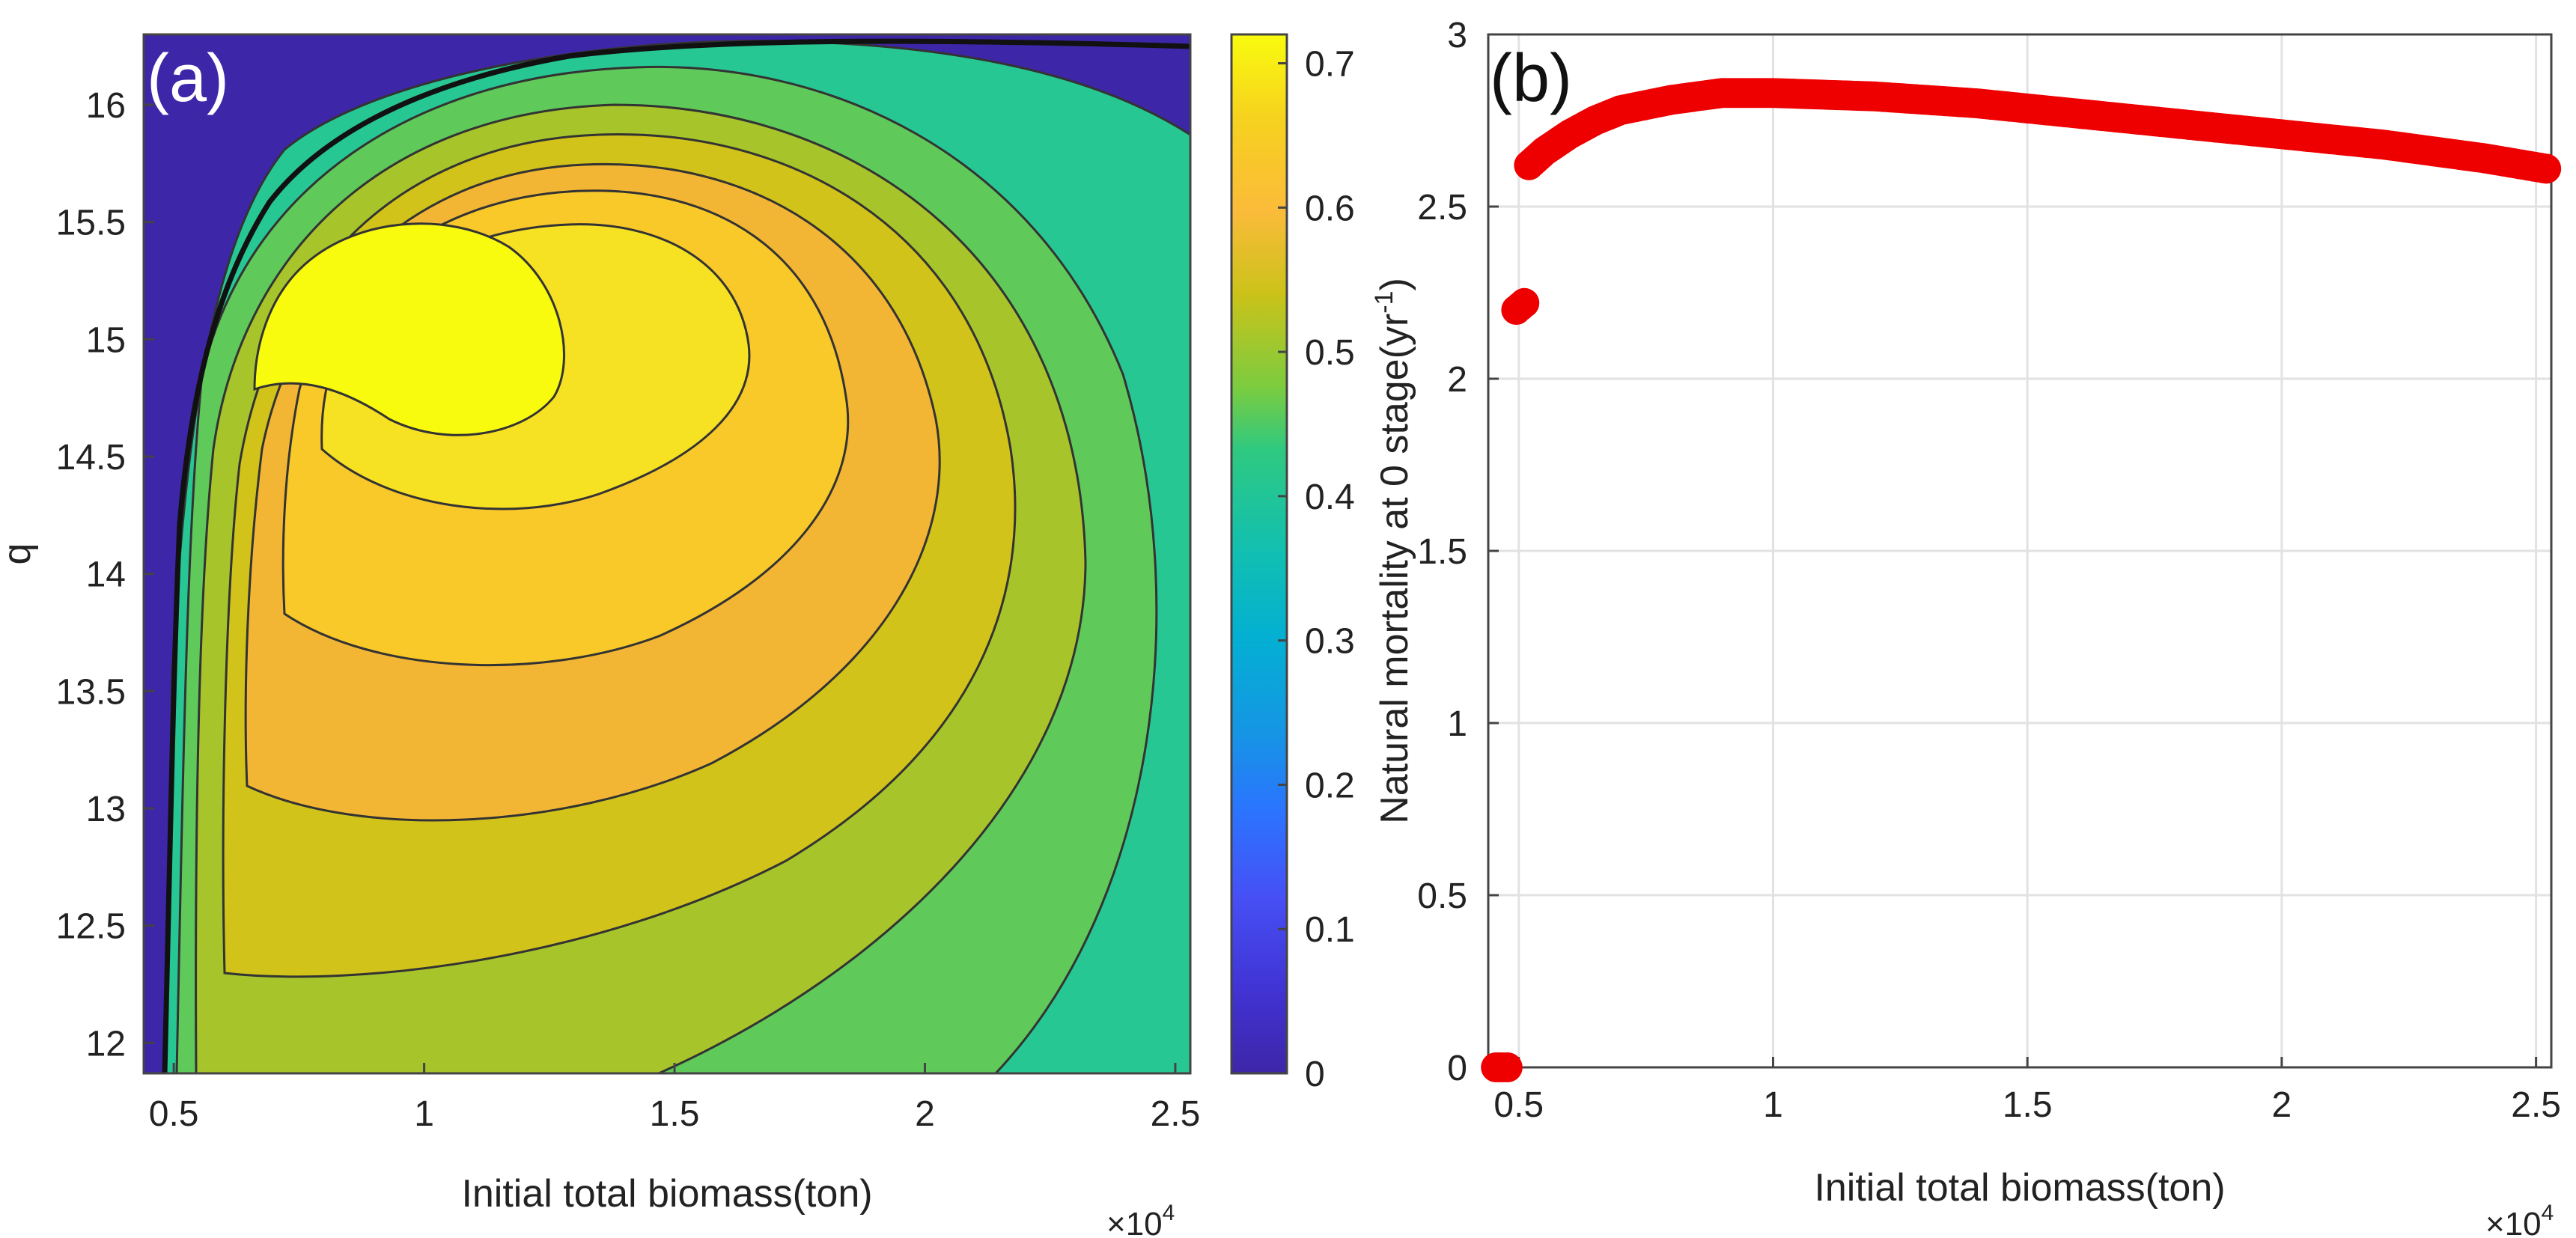 Image resolution: width=2576 pixels, height=1238 pixels. I want to click on panel-a-x-ticks: 0.5 1 1.5 2 2.5, so click(675, 1098).